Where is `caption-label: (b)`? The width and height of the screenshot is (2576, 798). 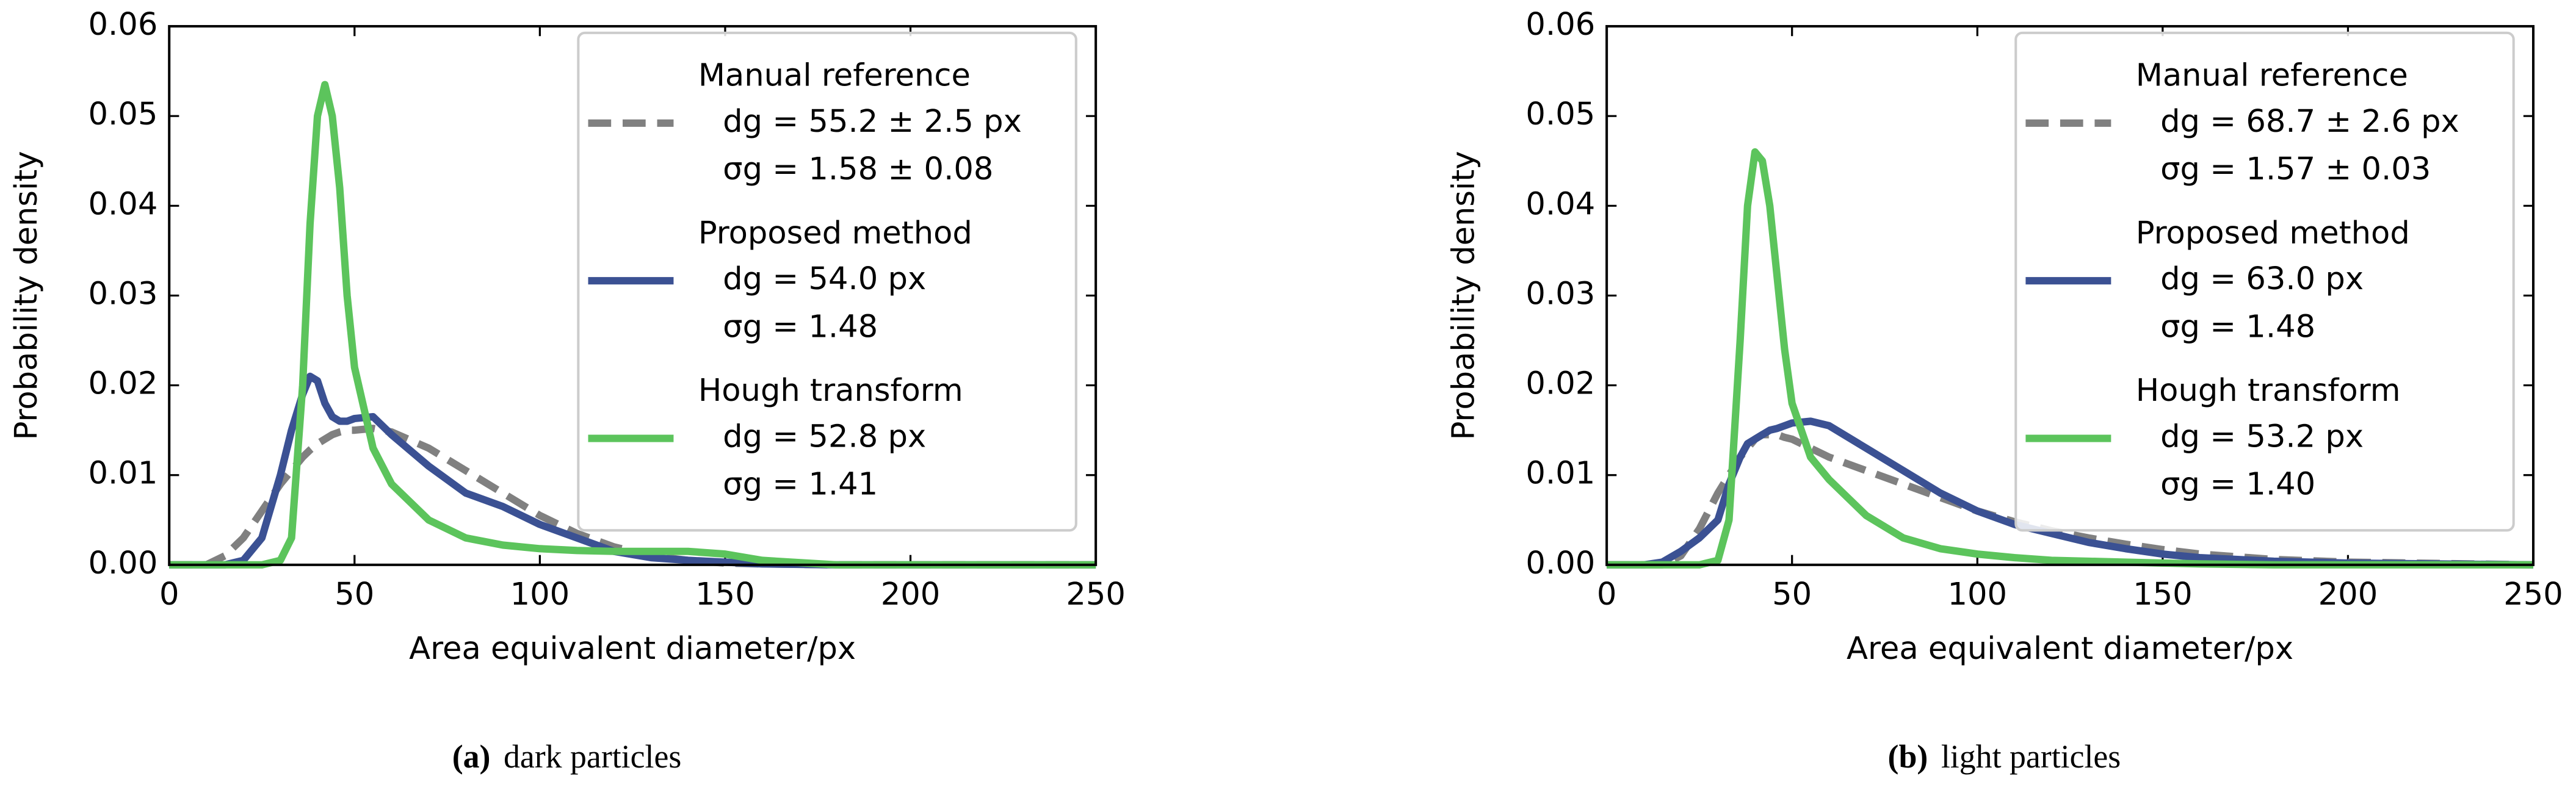
caption-label: (b) is located at coordinates (1908, 757).